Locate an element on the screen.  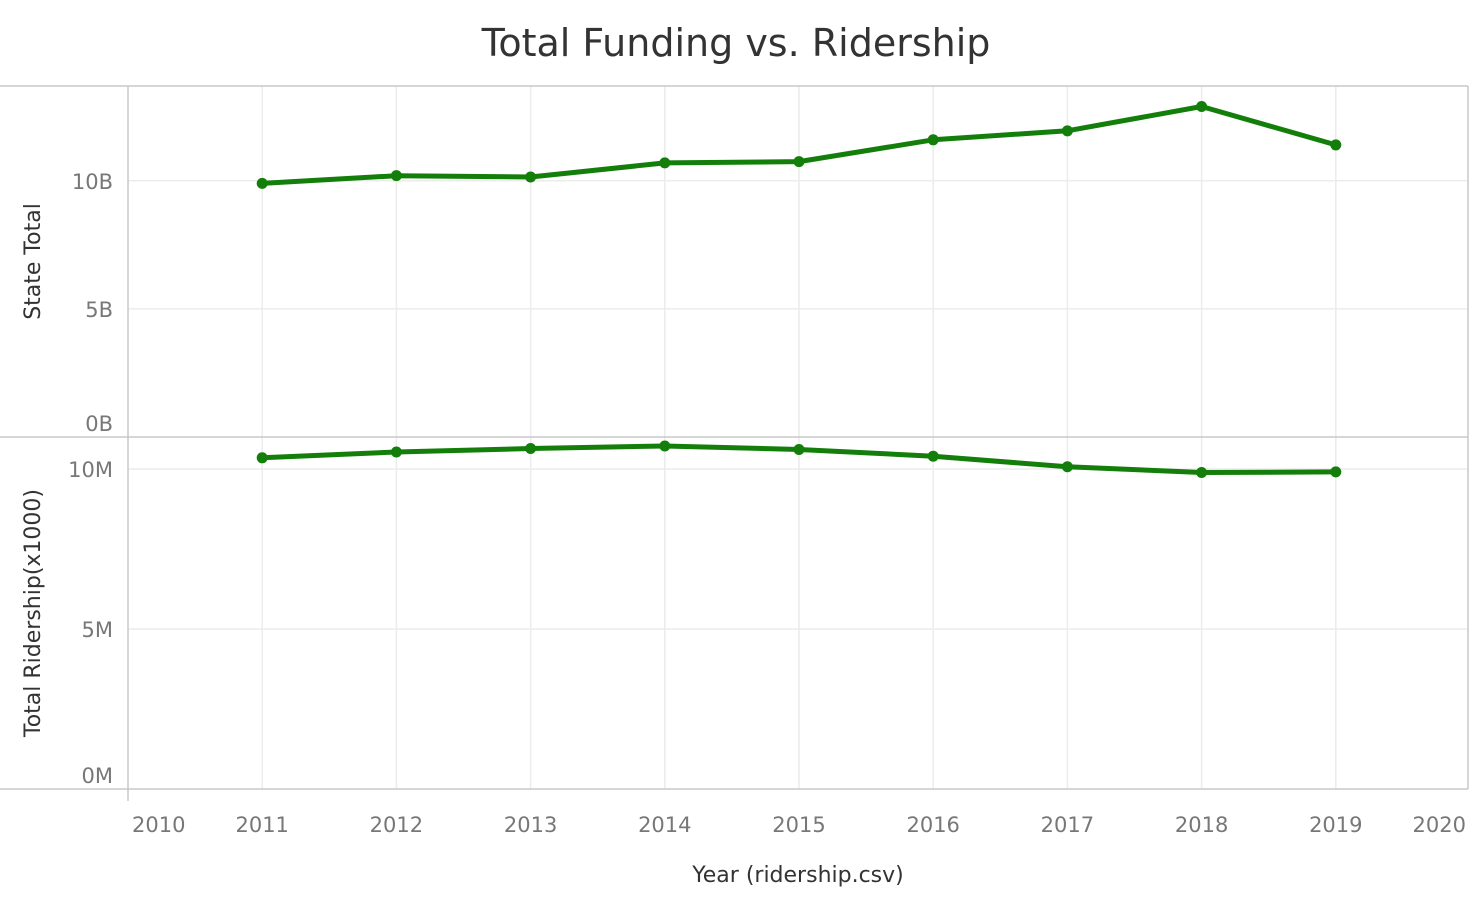
x-tick-label-2014: 2014 is located at coordinates (664, 825).